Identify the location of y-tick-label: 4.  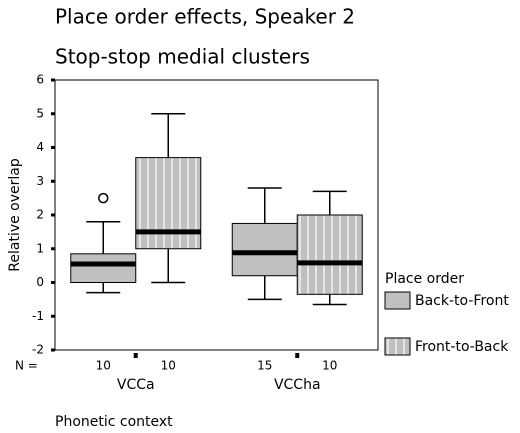
(40, 147).